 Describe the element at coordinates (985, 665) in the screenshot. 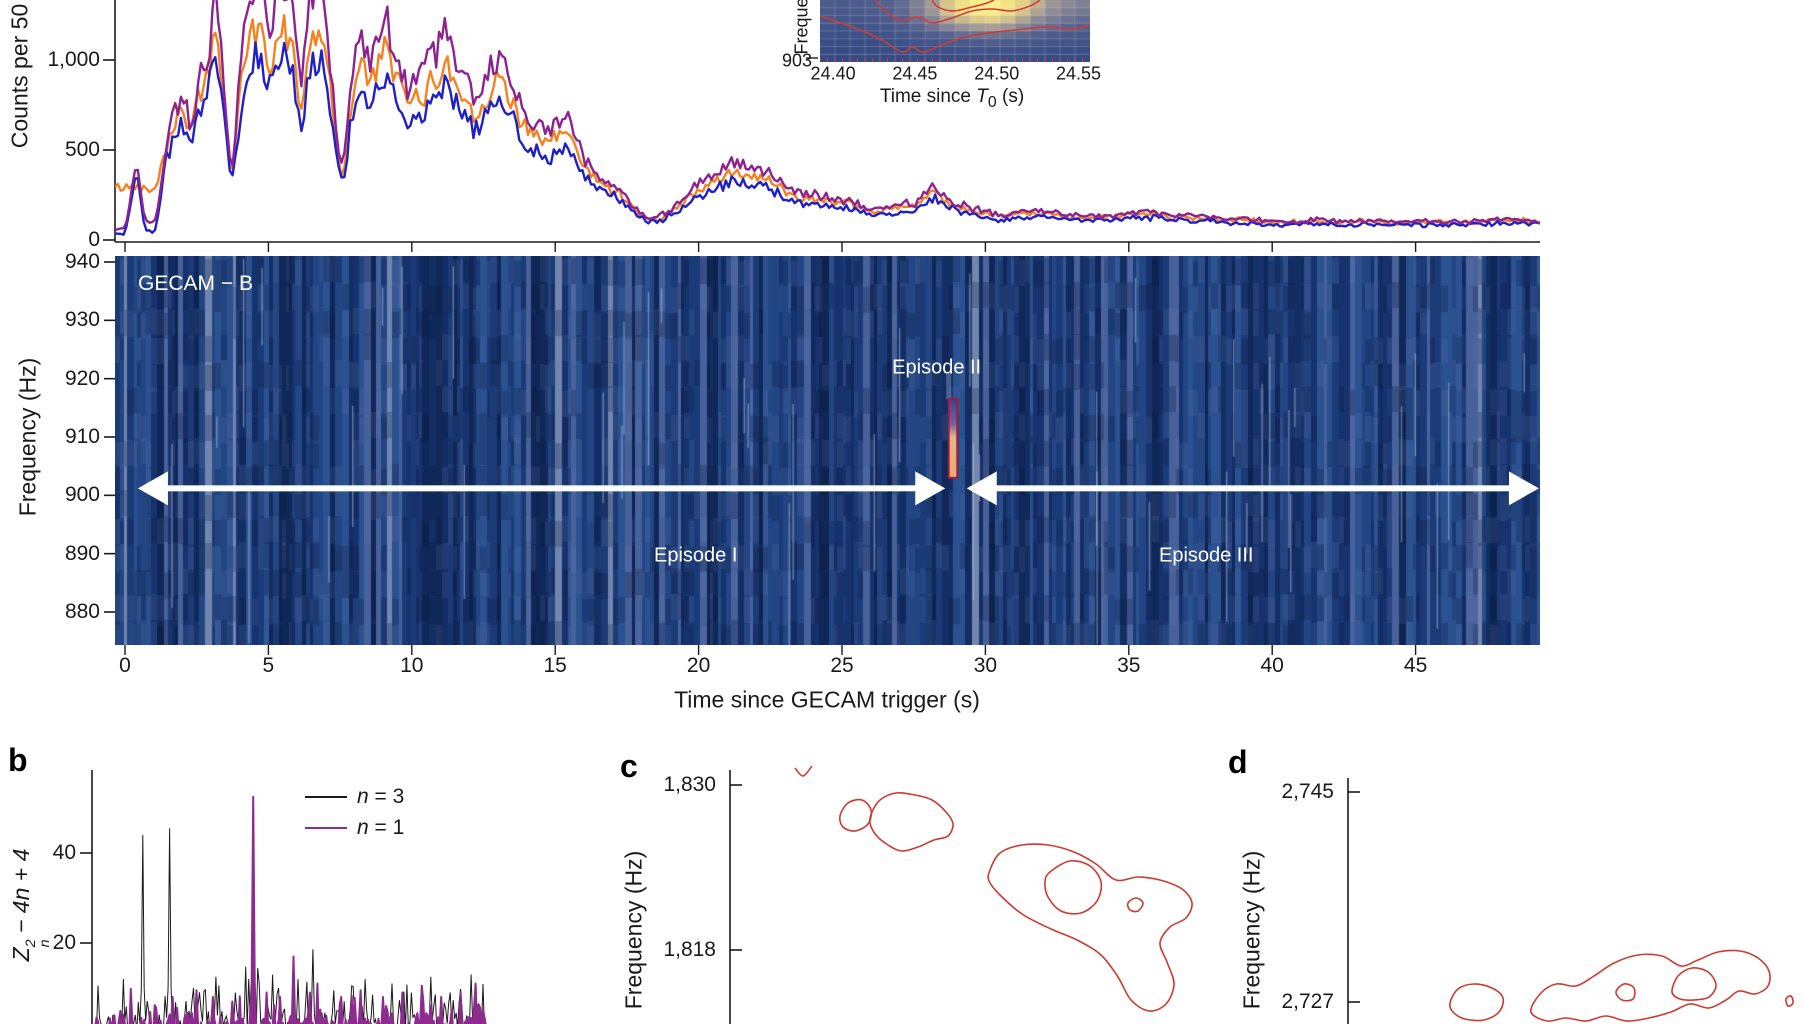

I see `spectrogram-xtick-30: 30` at that location.